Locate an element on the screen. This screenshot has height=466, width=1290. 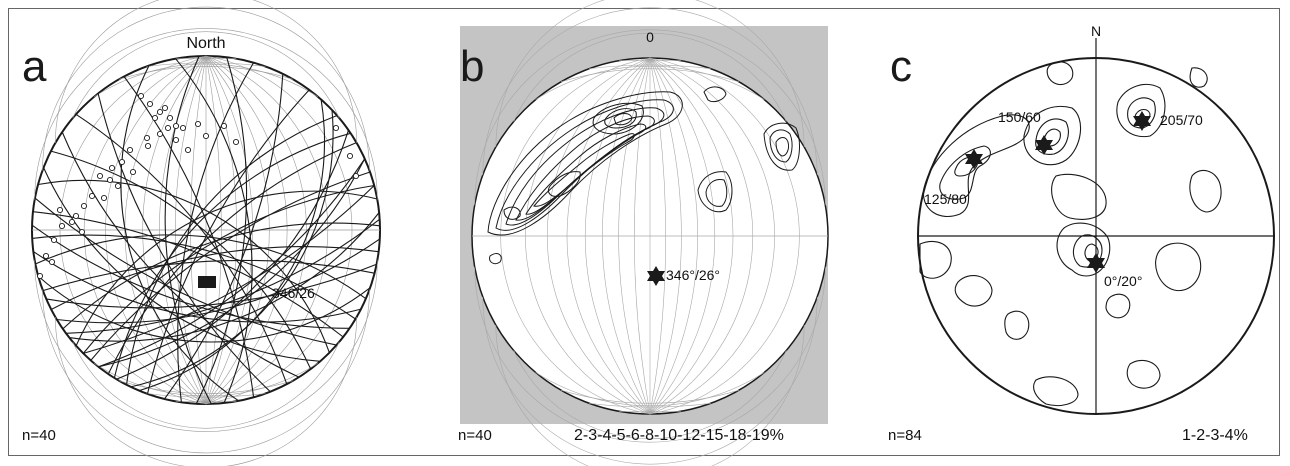
panel-letter-b: b is located at coordinates (472, 66).